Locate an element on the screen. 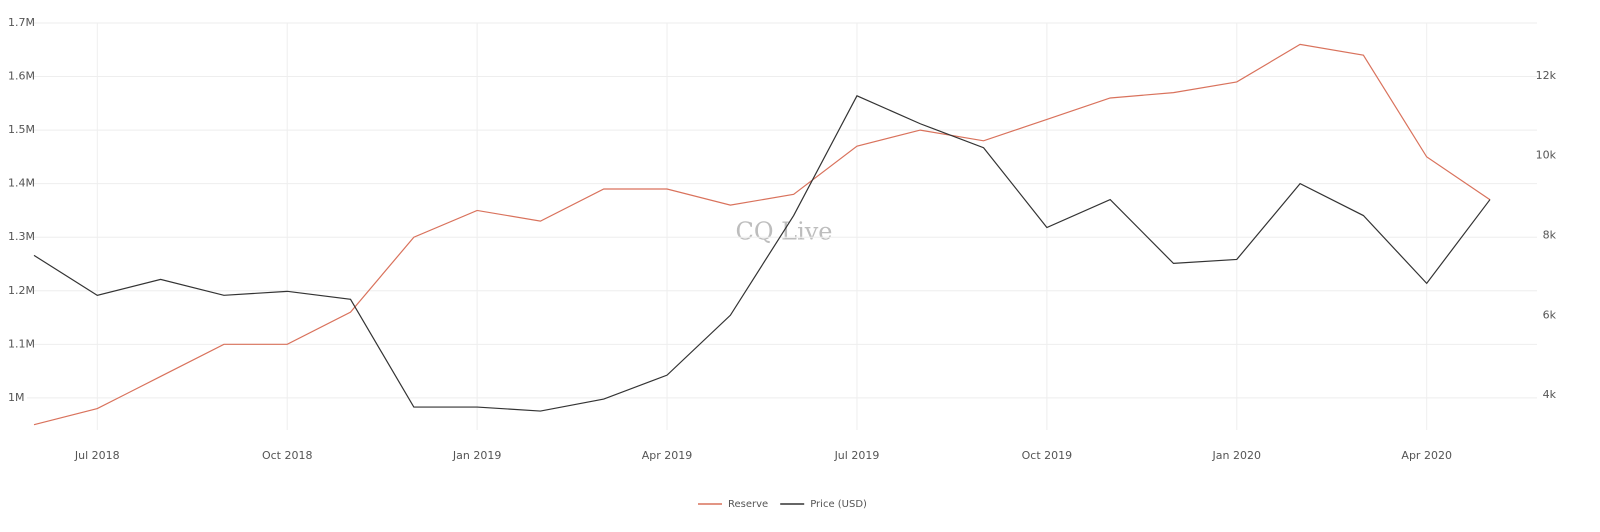 The height and width of the screenshot is (532, 1600). y-tick-label: 1.7M is located at coordinates (21, 22).